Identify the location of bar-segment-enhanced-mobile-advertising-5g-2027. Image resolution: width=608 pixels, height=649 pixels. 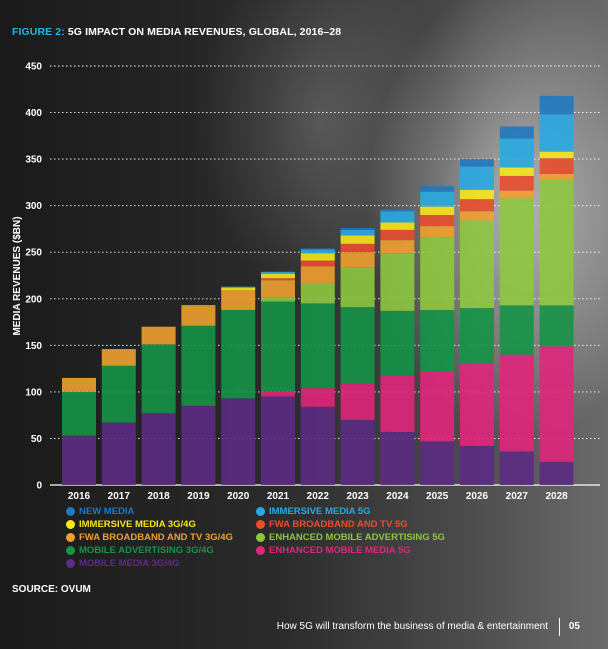
(516, 252).